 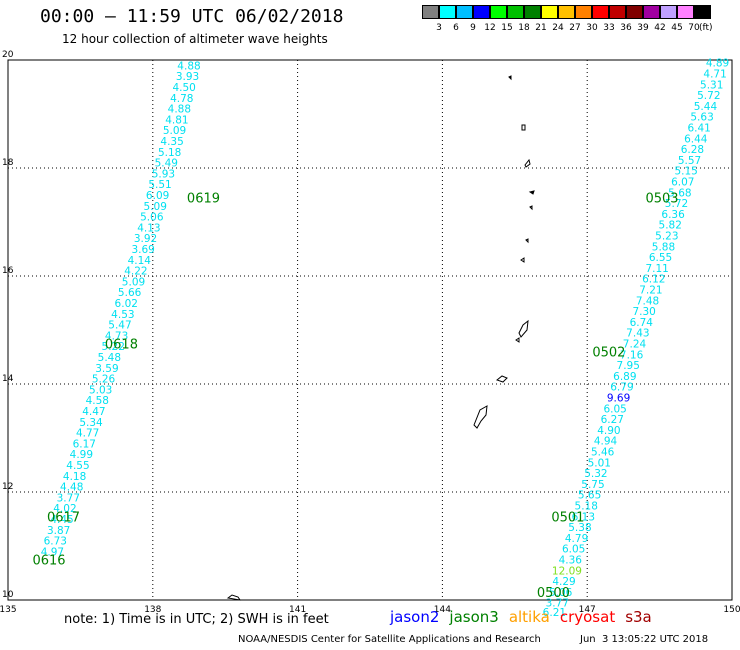 I want to click on lat-tick-label: 16, so click(x=8, y=271).